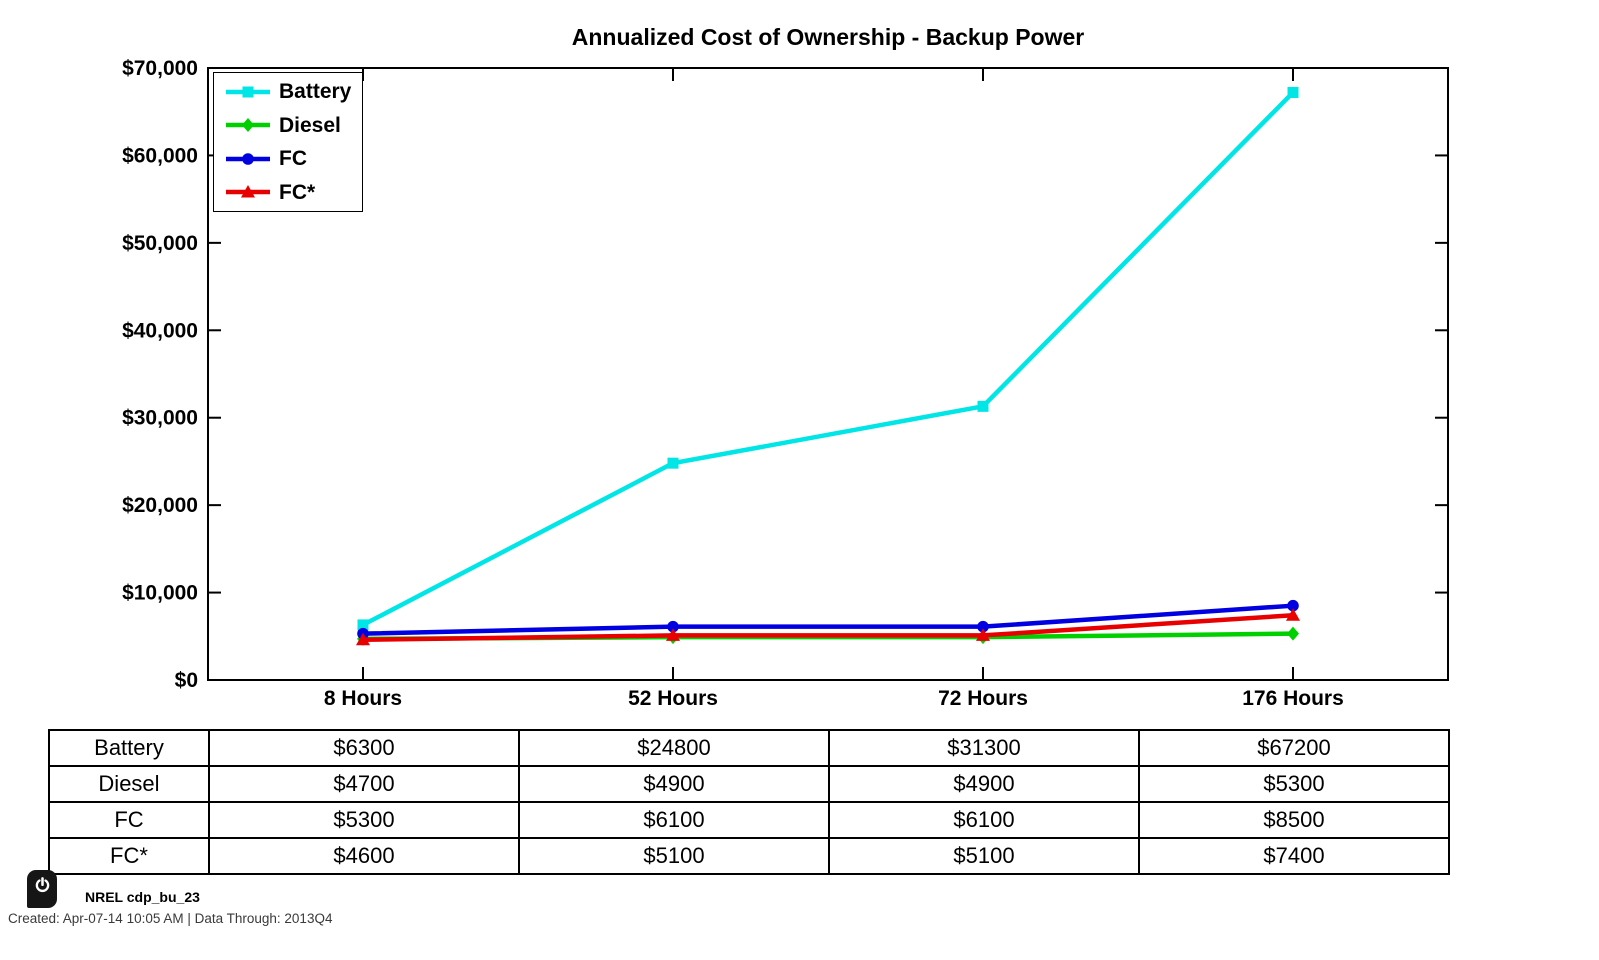  Describe the element at coordinates (315, 92) in the screenshot. I see `legend-label: Battery` at that location.